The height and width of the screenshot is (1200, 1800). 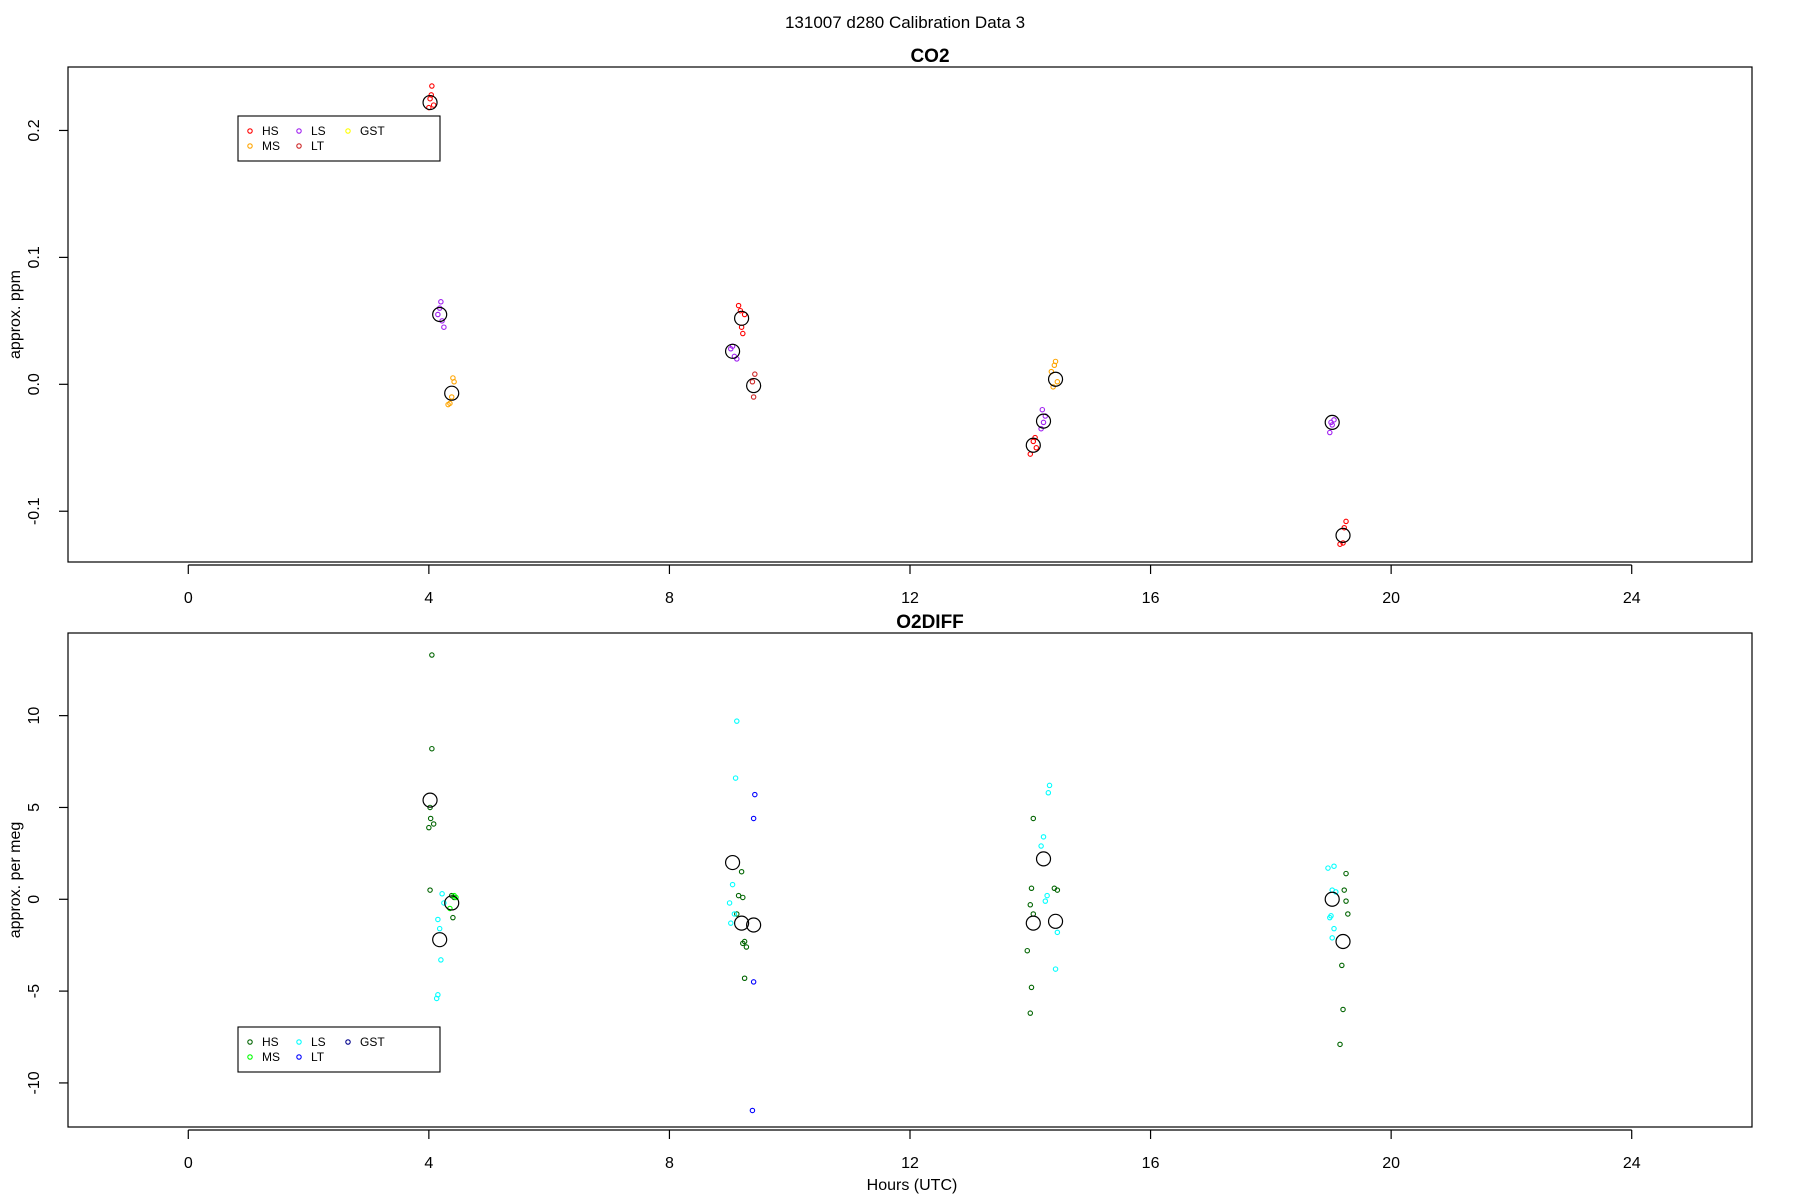 I want to click on figure-title: 131007 d280 Calibration Data 3, so click(x=905, y=22).